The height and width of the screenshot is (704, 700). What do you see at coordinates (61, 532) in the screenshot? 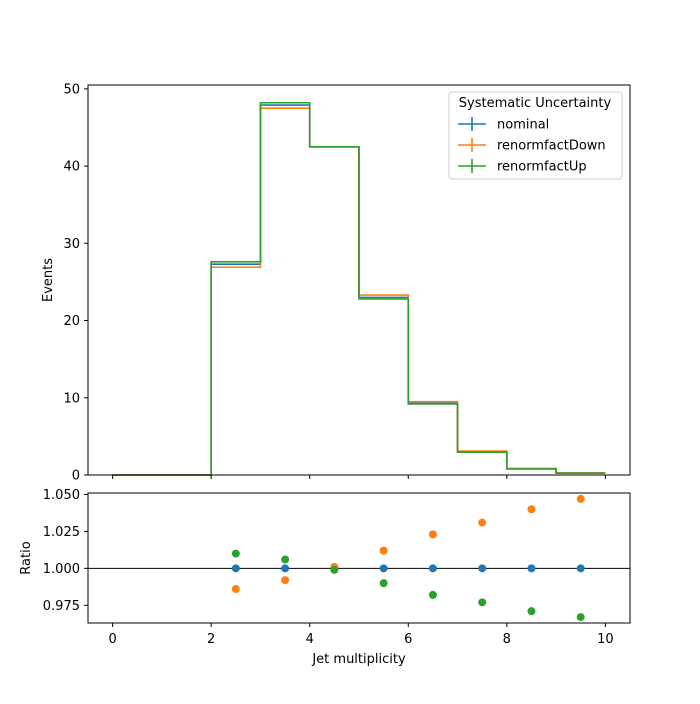
I see `ratio-y-tick-label: 1.025` at bounding box center [61, 532].